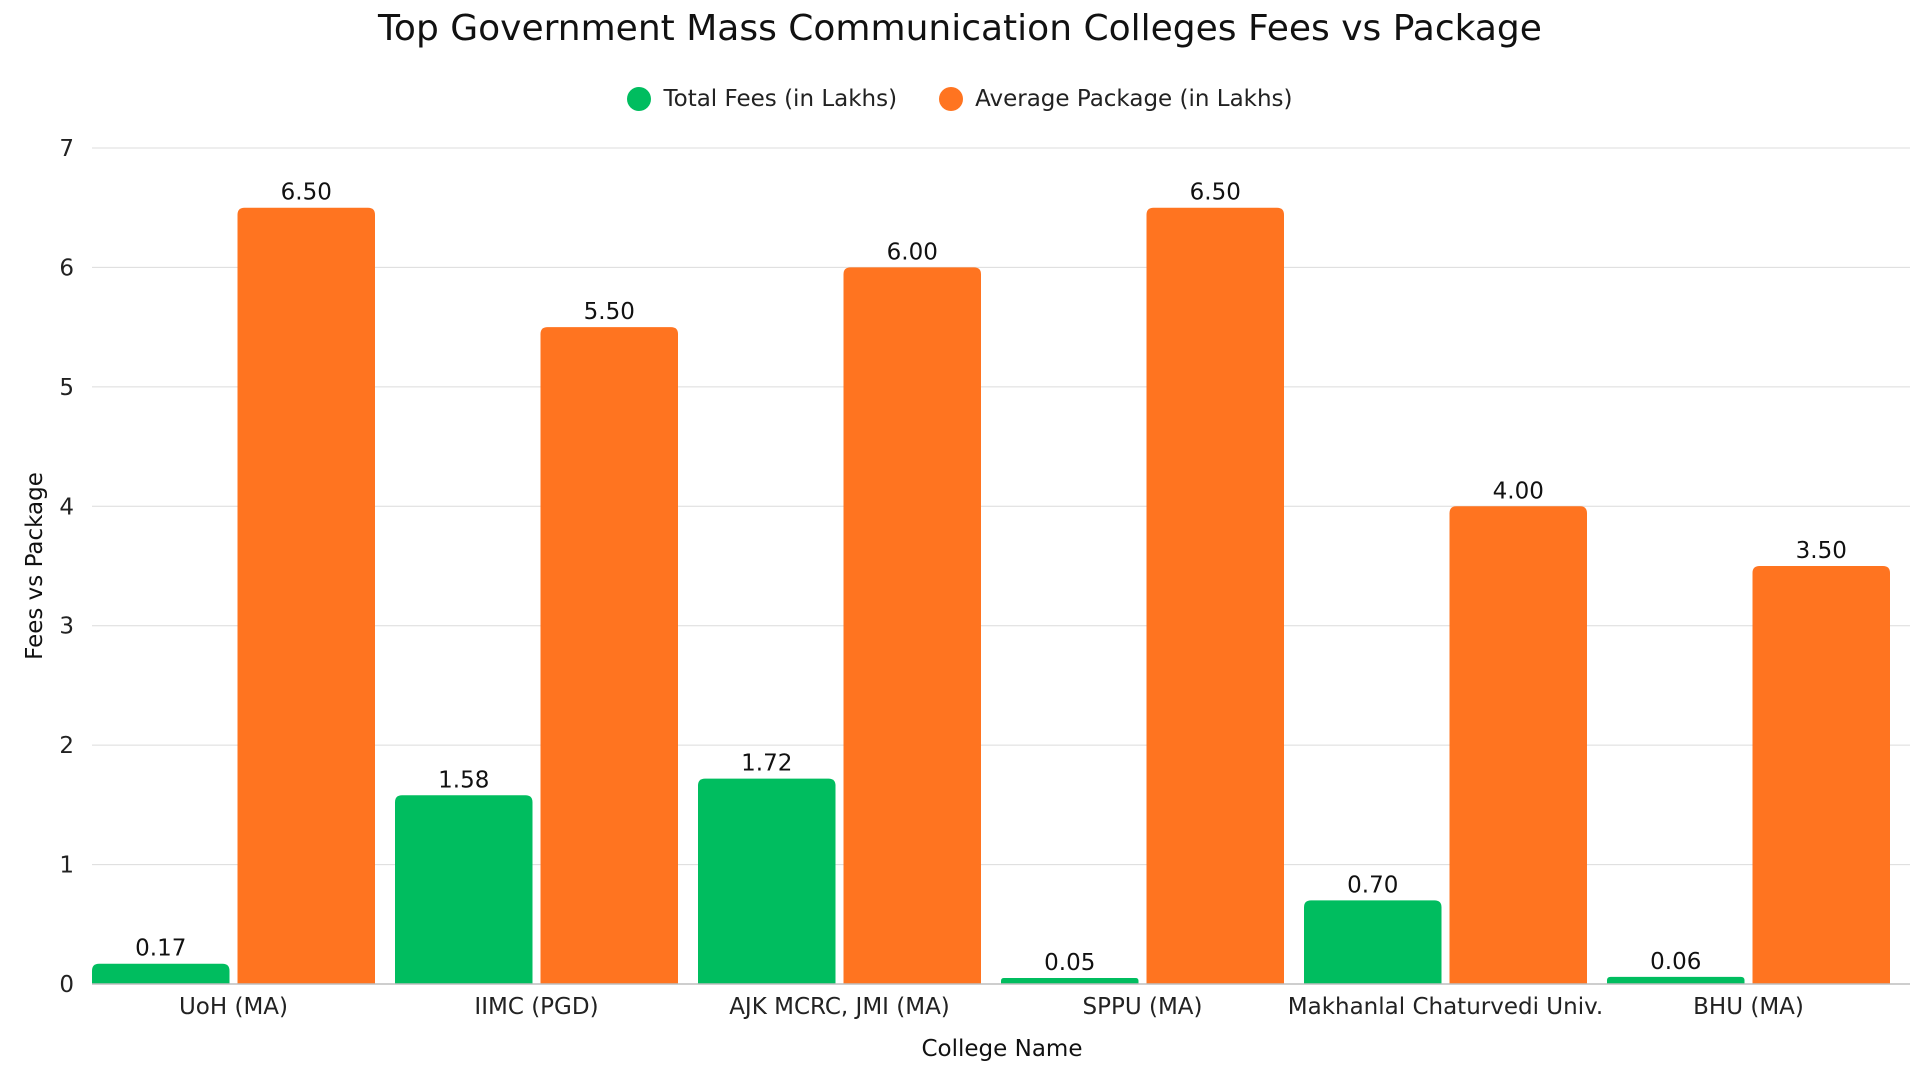  What do you see at coordinates (1134, 99) in the screenshot?
I see `legend-label-package: Average Package (in Lakhs)` at bounding box center [1134, 99].